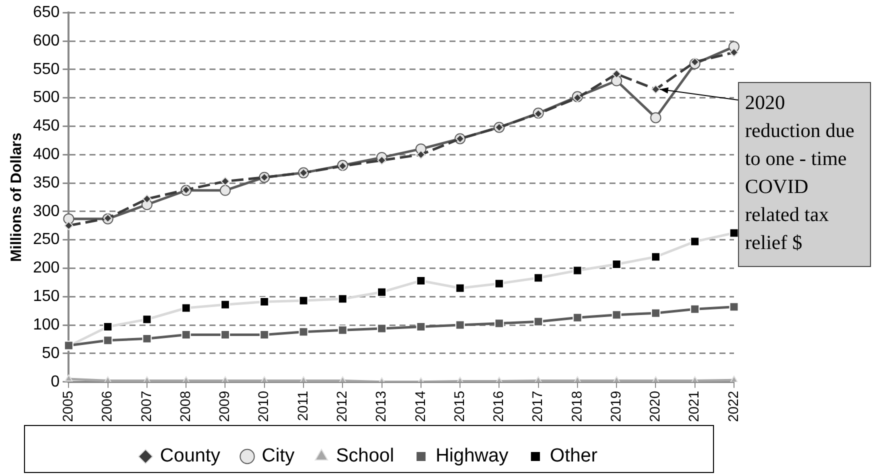  I want to click on x-tick-label: 2013, so click(380, 406).